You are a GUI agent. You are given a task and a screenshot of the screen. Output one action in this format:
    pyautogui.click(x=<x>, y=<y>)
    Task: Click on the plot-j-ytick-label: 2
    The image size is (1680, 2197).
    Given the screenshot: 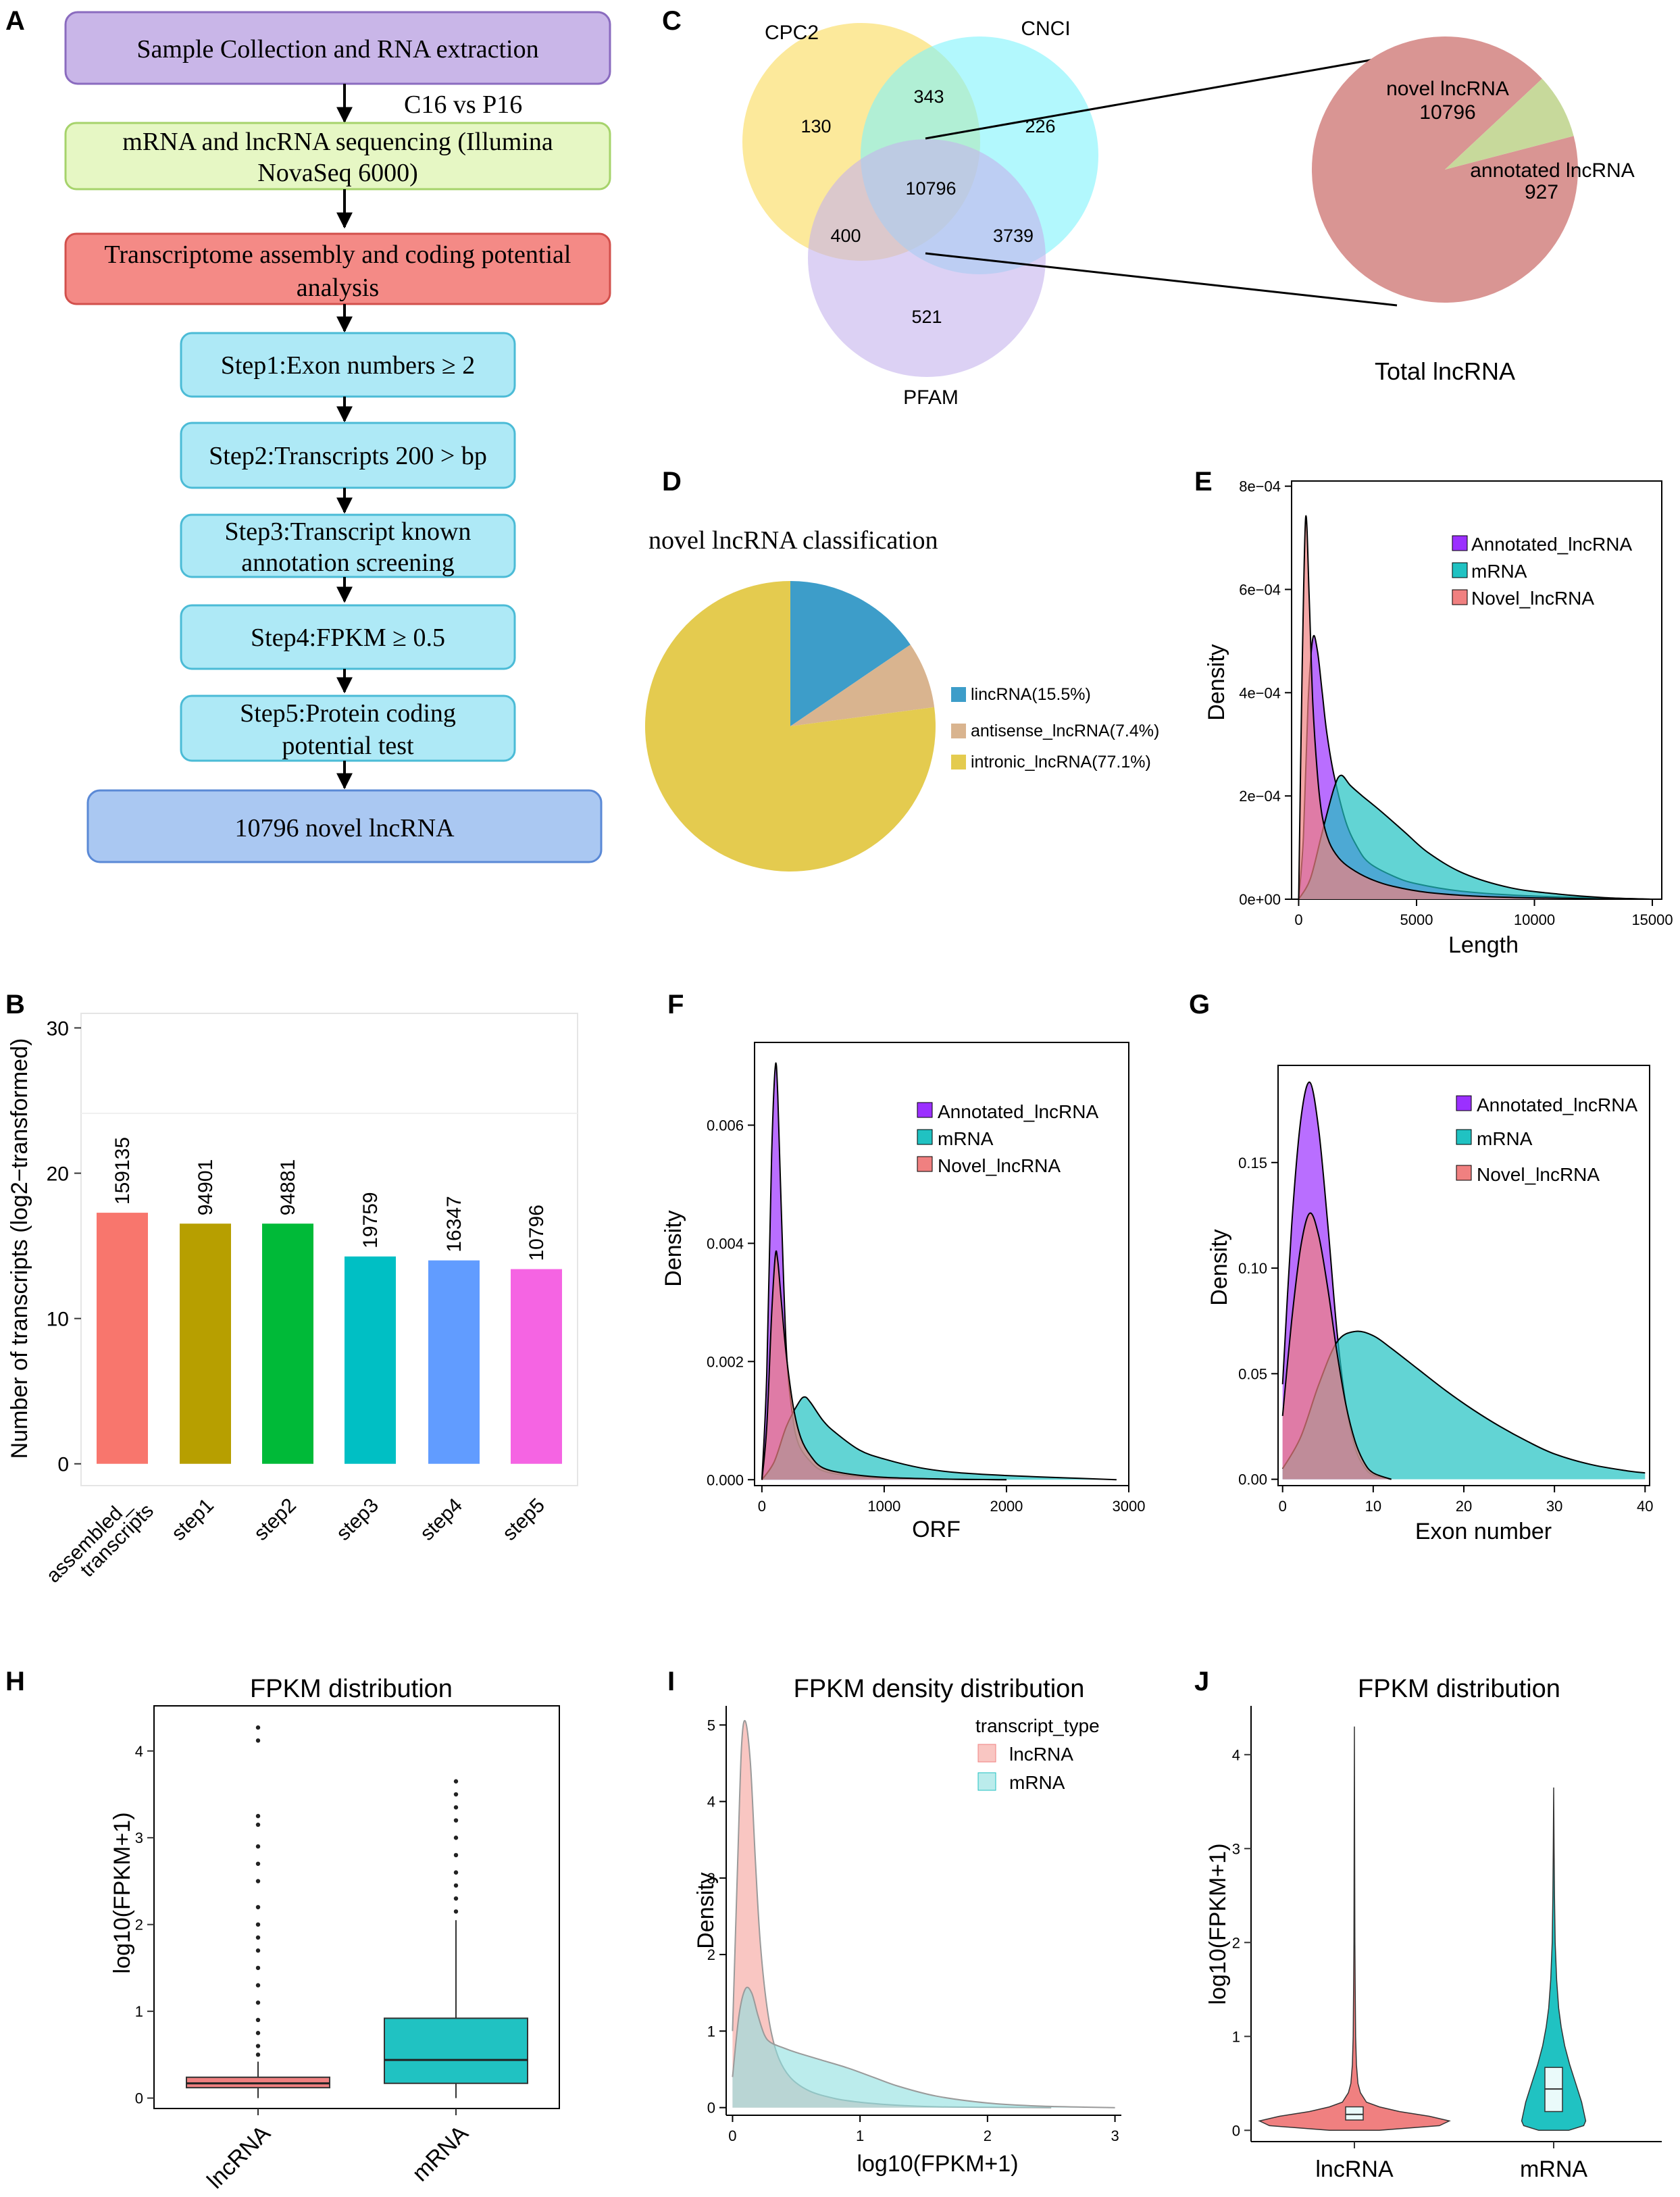 What is the action you would take?
    pyautogui.click(x=1236, y=1942)
    